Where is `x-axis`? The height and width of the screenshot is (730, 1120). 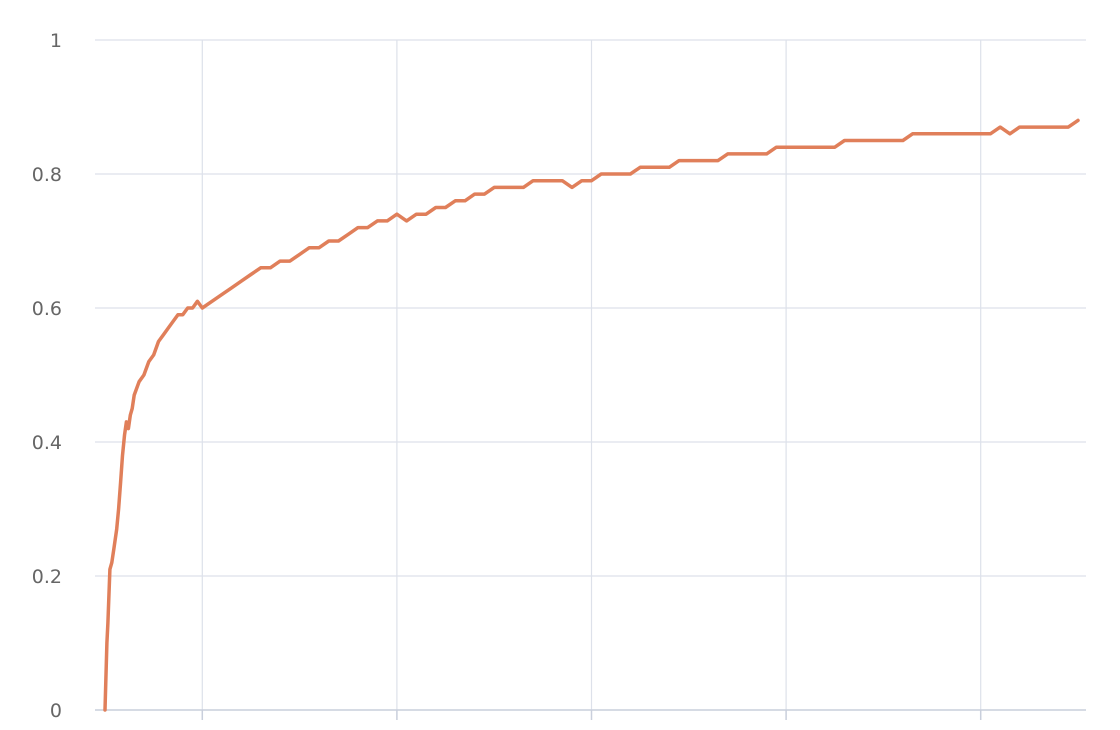
x-axis is located at coordinates (590, 714).